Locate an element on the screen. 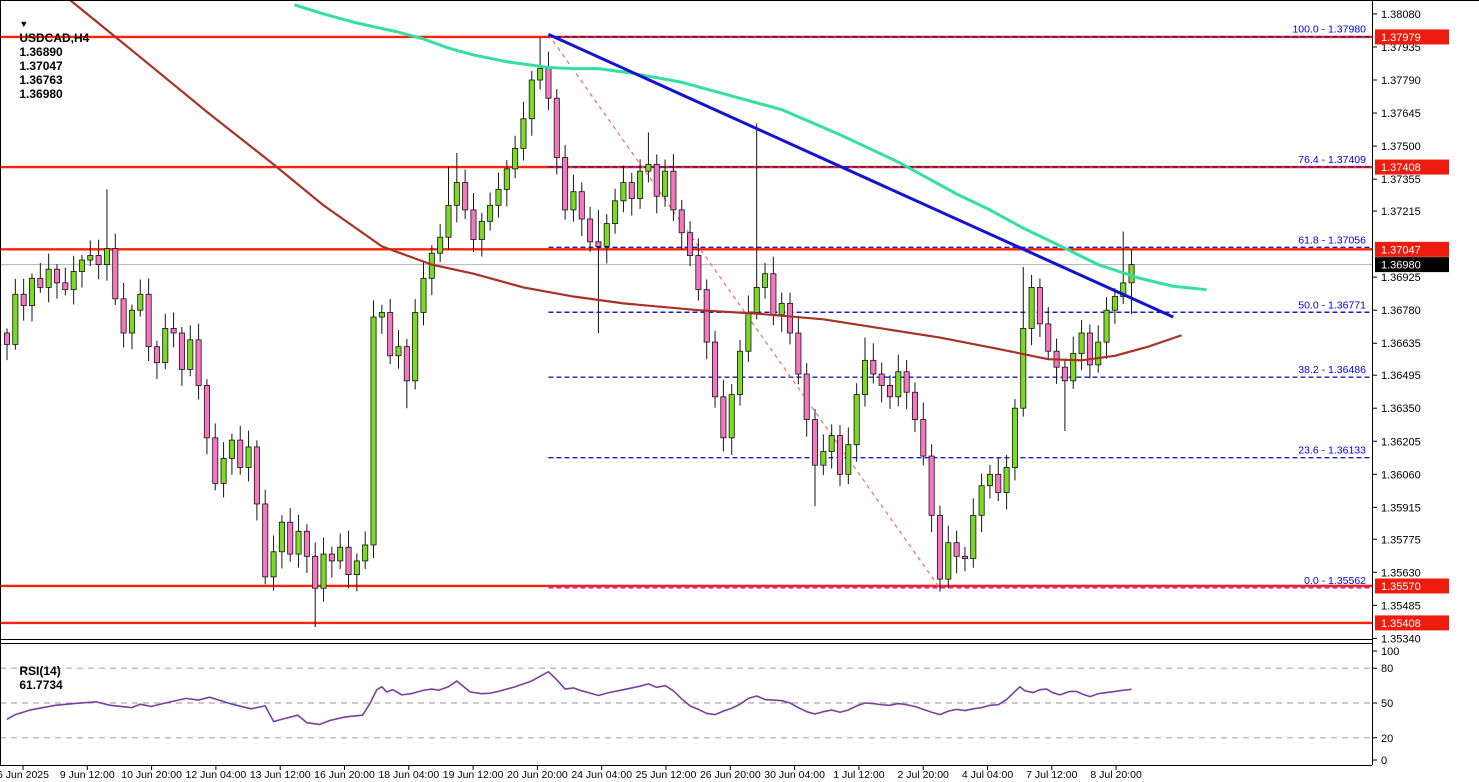 This screenshot has width=1479, height=782. price-tick-label: 1.37935 is located at coordinates (1401, 48).